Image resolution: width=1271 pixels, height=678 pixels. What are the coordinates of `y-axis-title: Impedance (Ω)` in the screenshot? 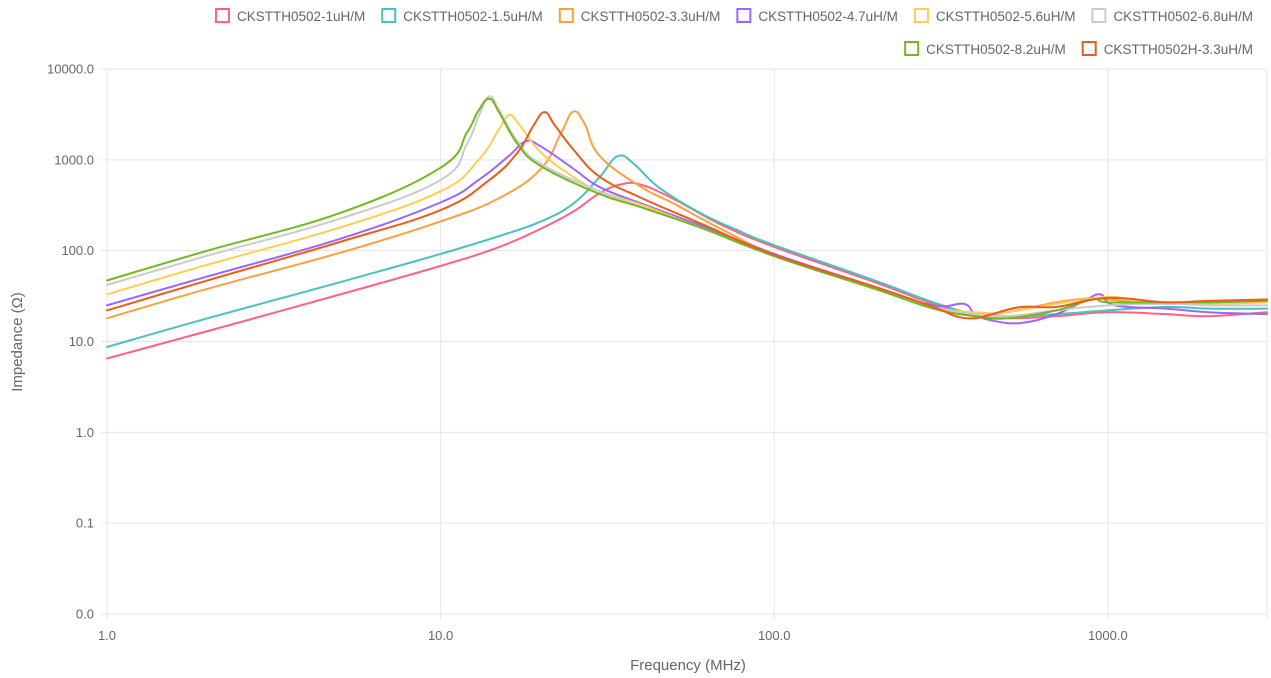 It's located at (17, 342).